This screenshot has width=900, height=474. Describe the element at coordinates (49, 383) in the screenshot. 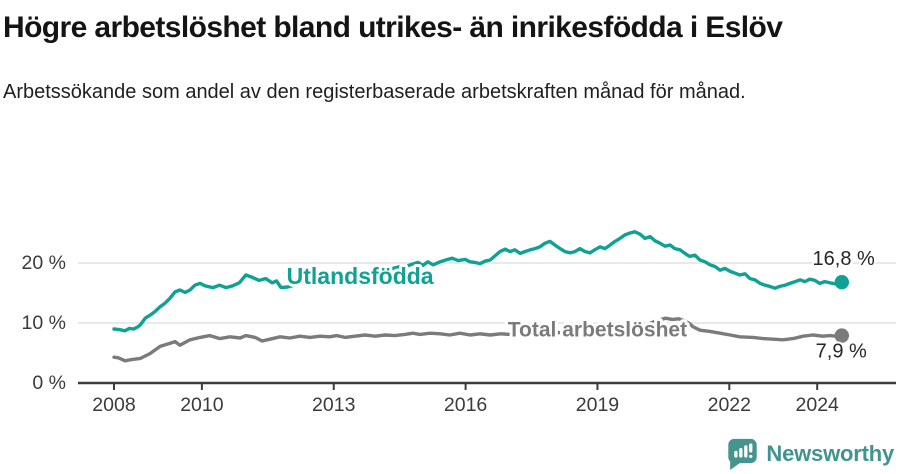

I see `y-tick-label-0: 0 %` at that location.